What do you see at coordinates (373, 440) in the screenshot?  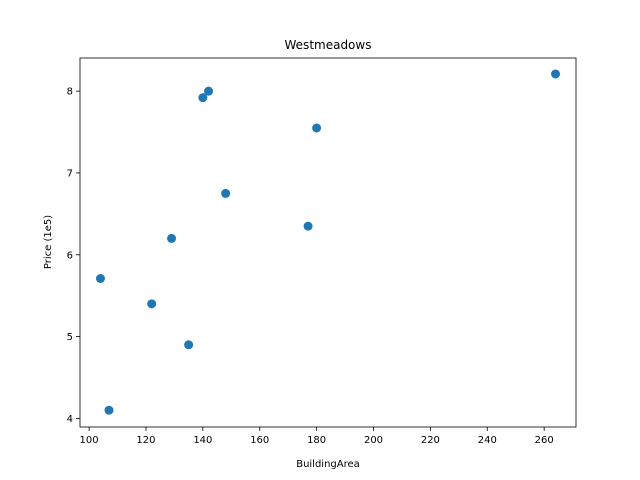 I see `x-tick-label: 200` at bounding box center [373, 440].